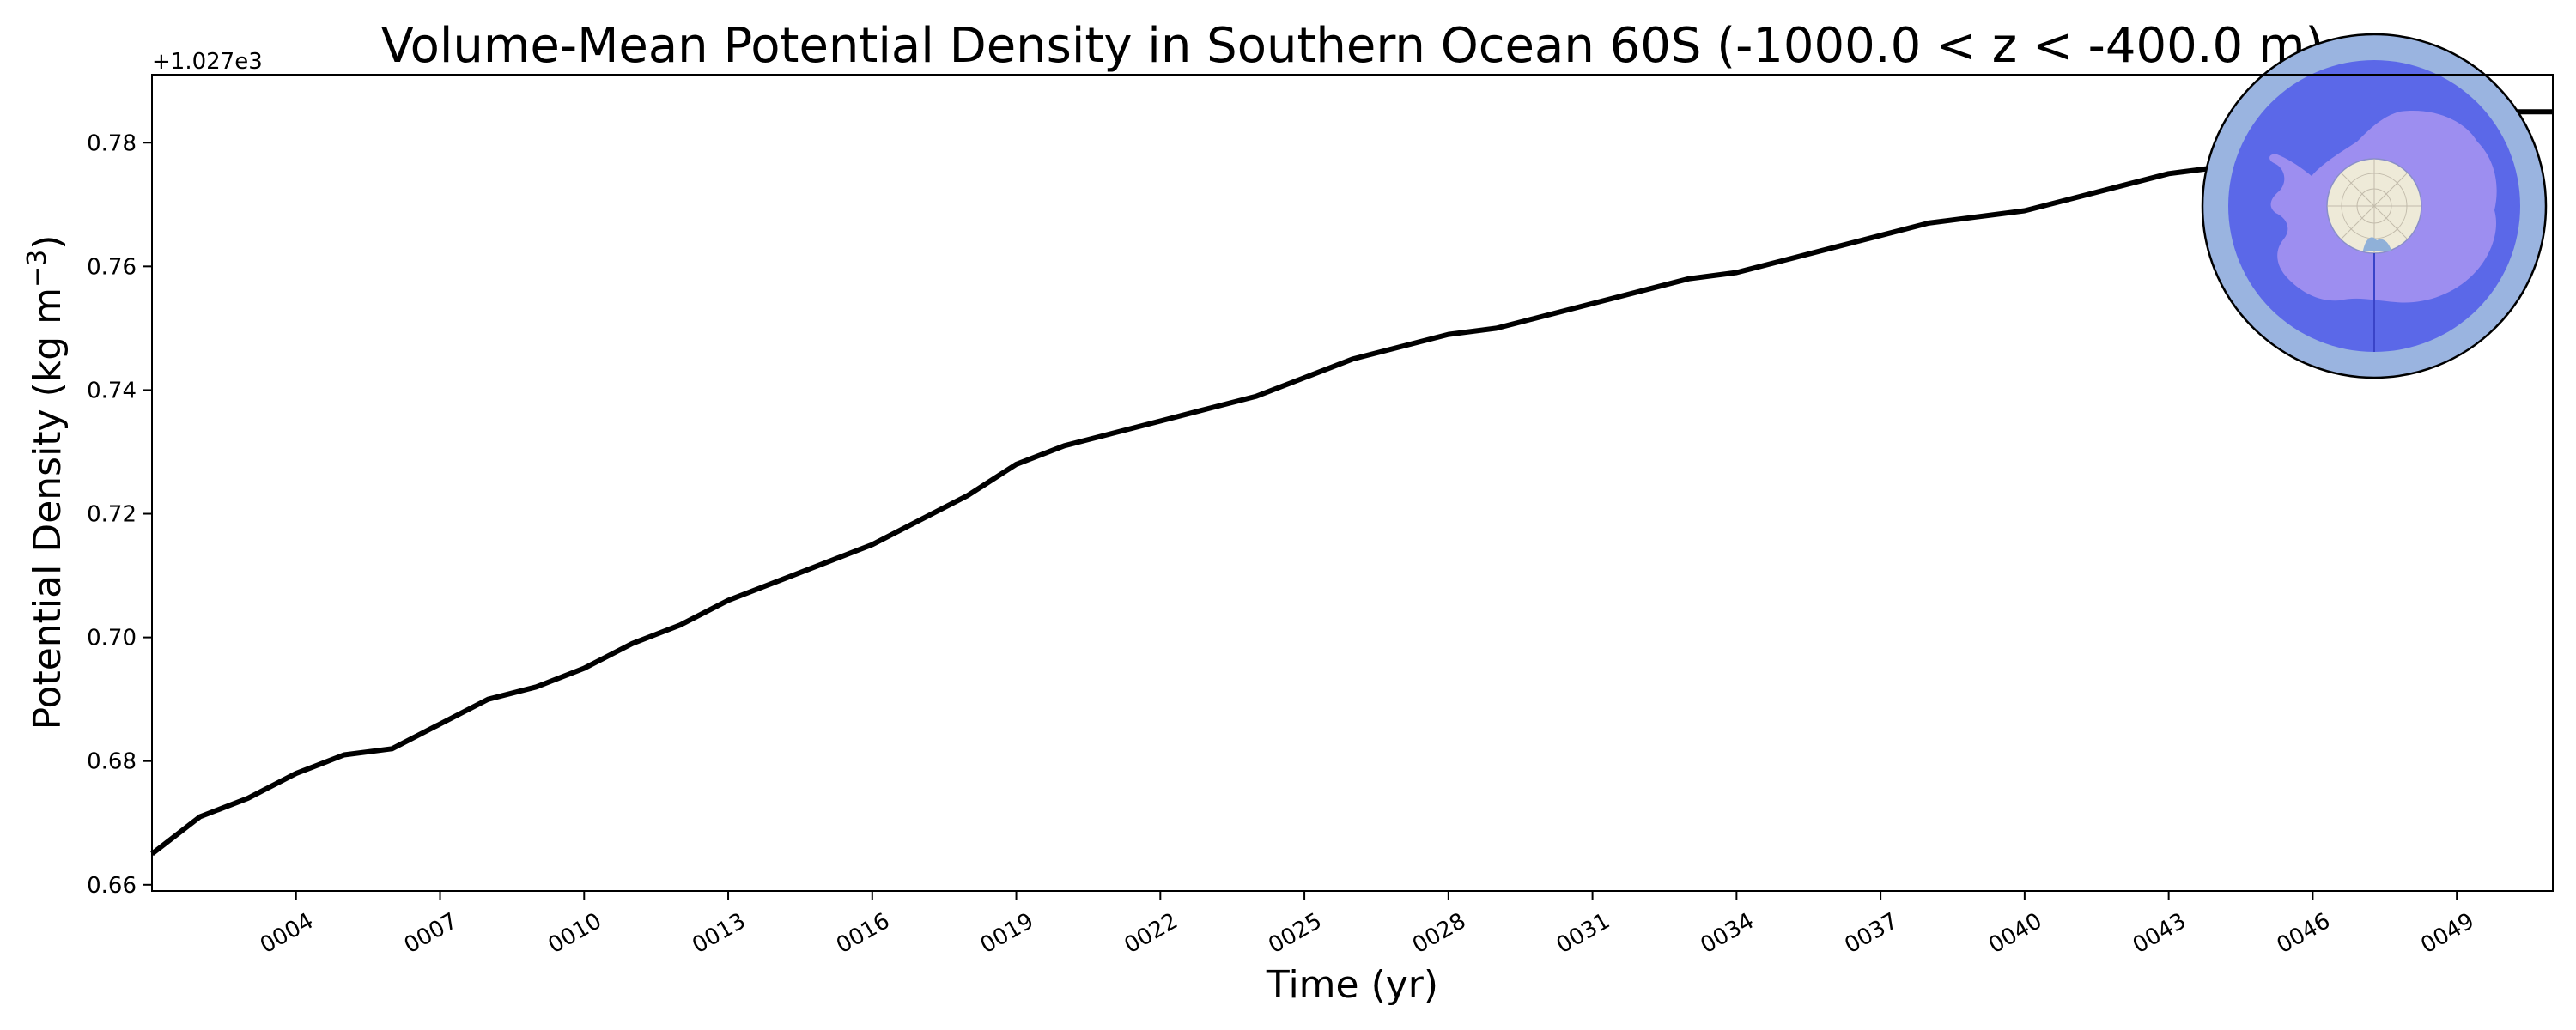  I want to click on y-tick-label: 0.68, so click(112, 762).